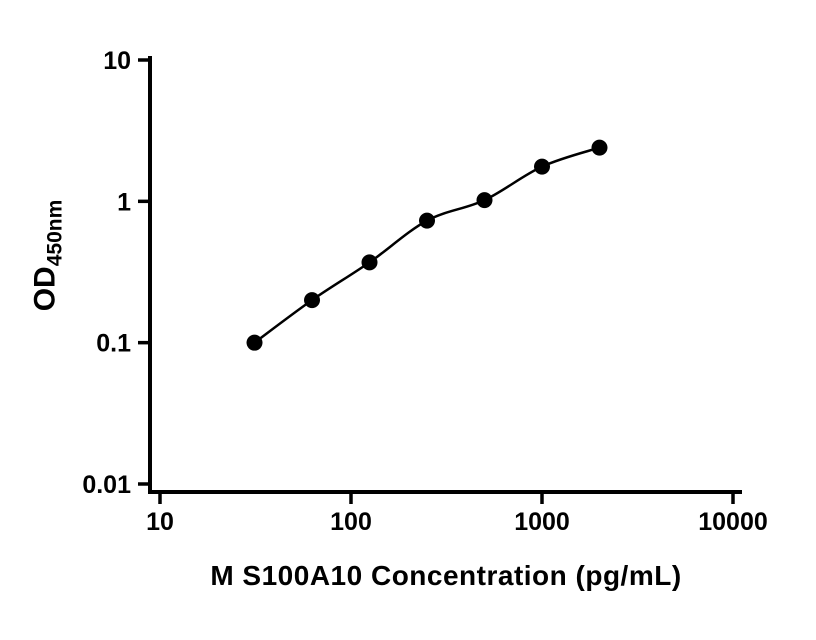  I want to click on y-axis-title: OD450nm, so click(48, 256).